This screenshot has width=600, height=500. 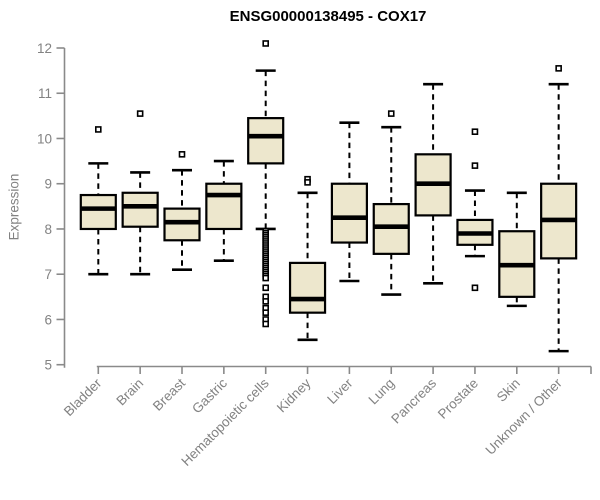 What do you see at coordinates (433, 183) in the screenshot?
I see `box-group-pancreas` at bounding box center [433, 183].